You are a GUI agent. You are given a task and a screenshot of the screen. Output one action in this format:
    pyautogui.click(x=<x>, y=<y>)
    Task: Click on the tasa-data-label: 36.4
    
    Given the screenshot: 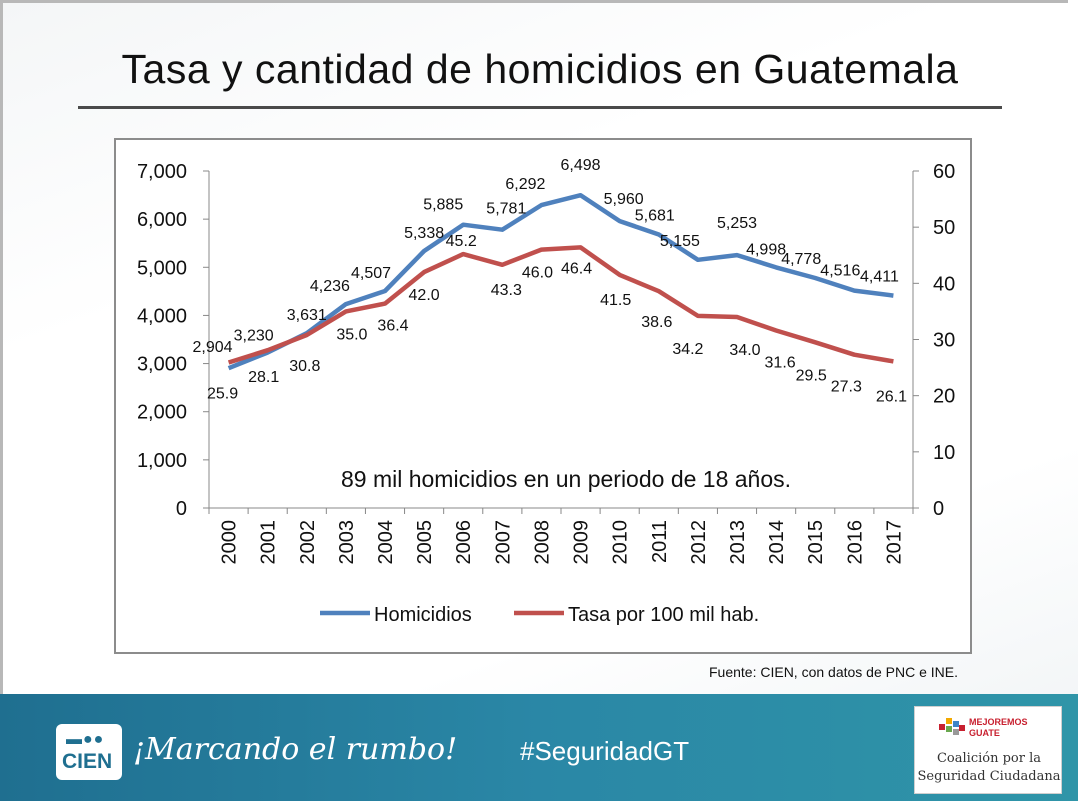 What is the action you would take?
    pyautogui.click(x=392, y=326)
    